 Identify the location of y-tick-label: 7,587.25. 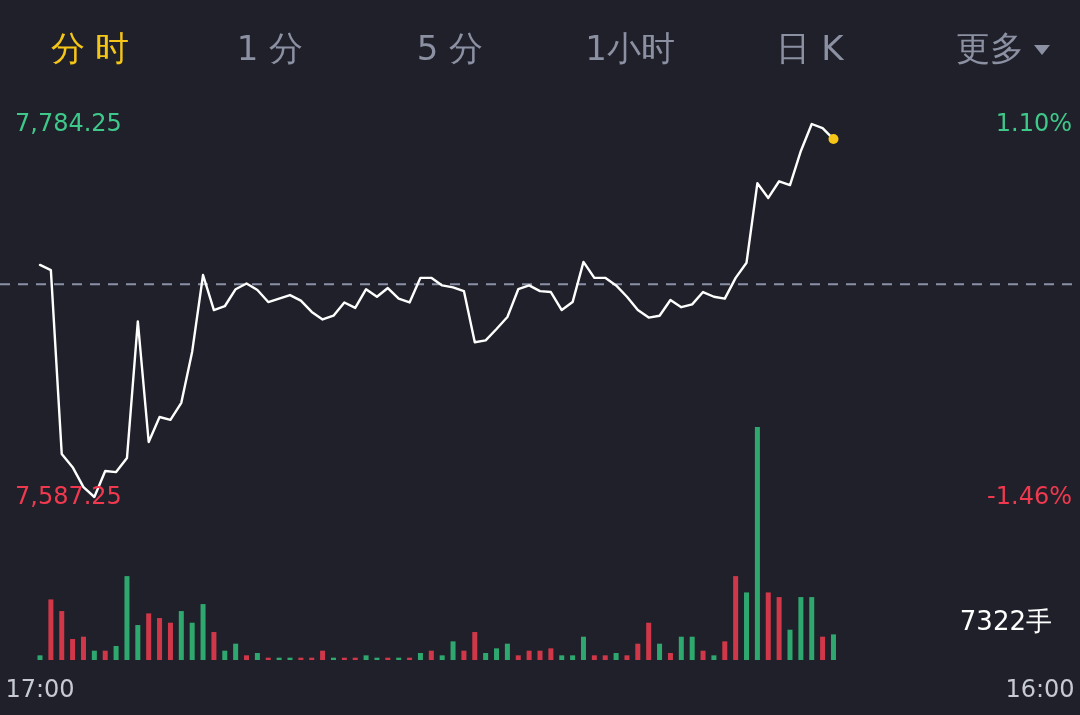
(68, 496).